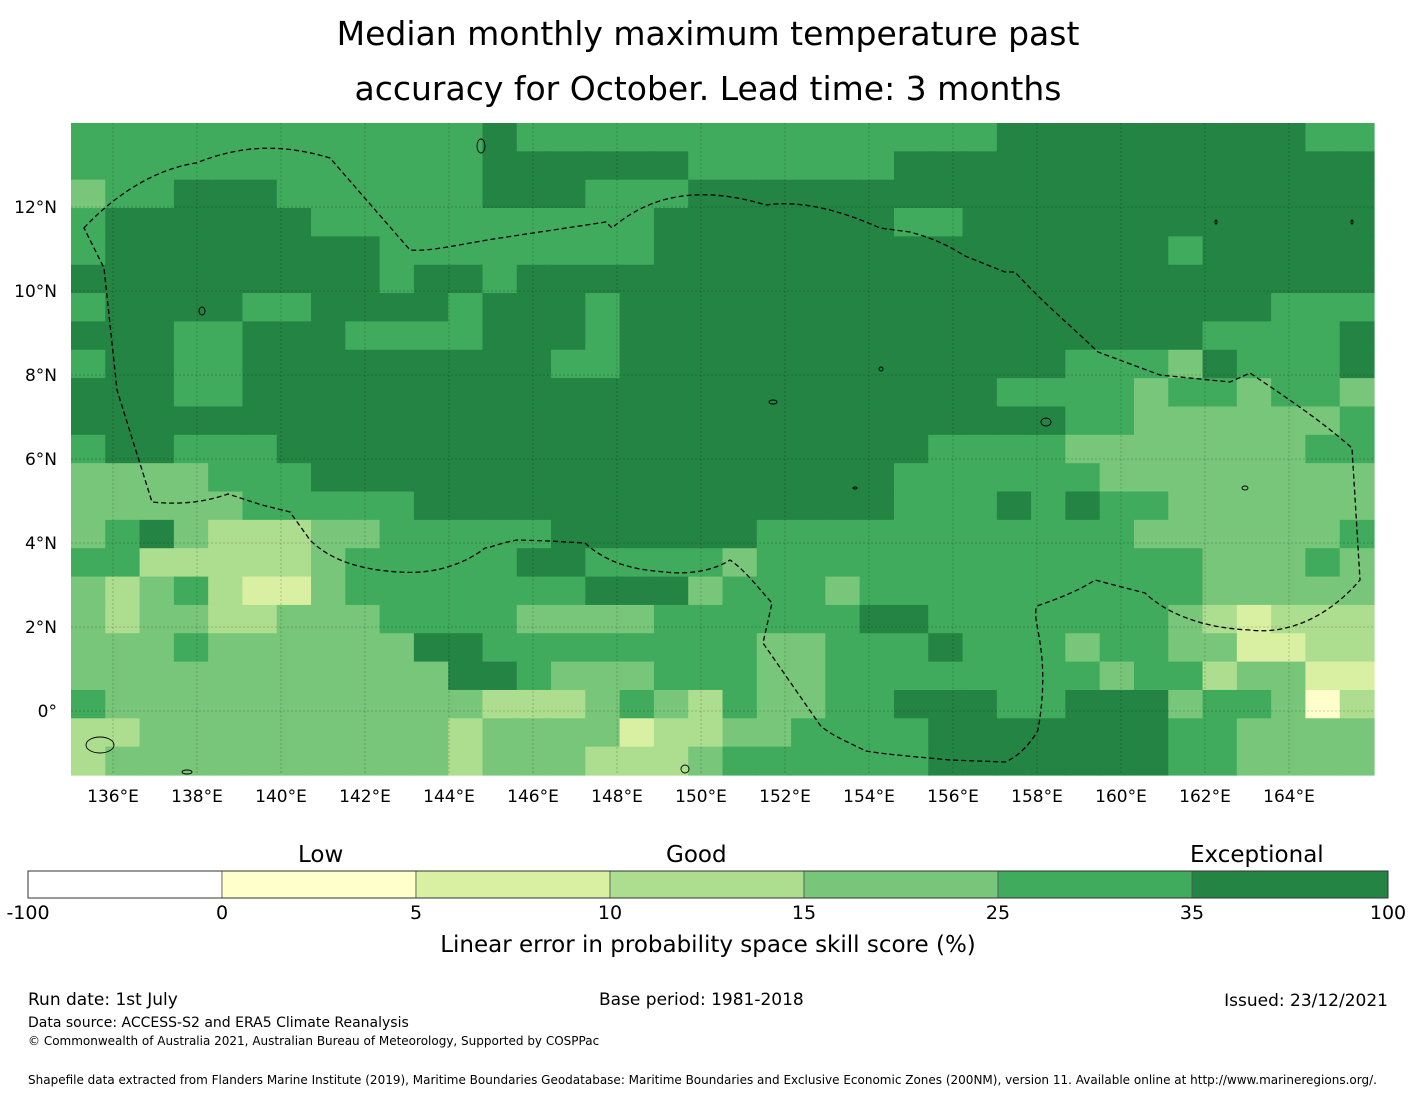  Describe the element at coordinates (113, 797) in the screenshot. I see `lon-tick-label: 136°E` at that location.